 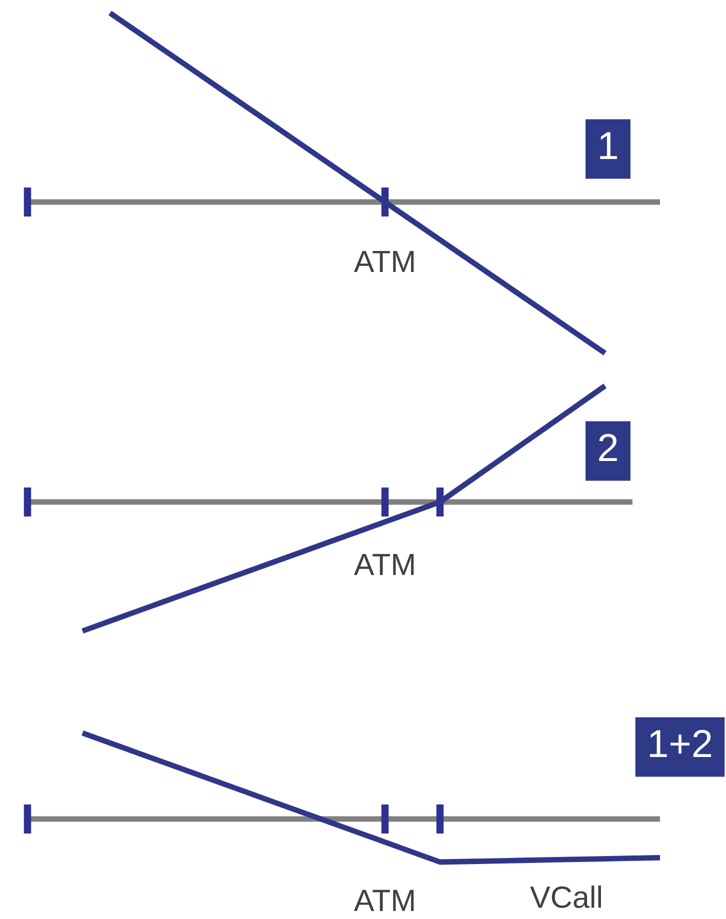 I want to click on text: ATM, so click(x=384, y=900).